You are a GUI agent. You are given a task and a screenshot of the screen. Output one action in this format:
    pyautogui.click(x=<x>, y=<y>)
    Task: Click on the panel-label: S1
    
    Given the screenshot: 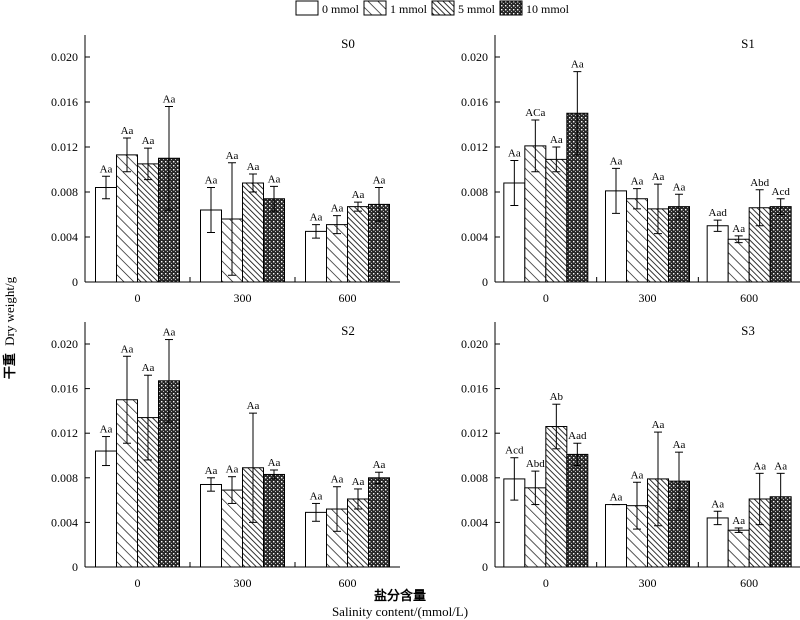 What is the action you would take?
    pyautogui.click(x=748, y=43)
    